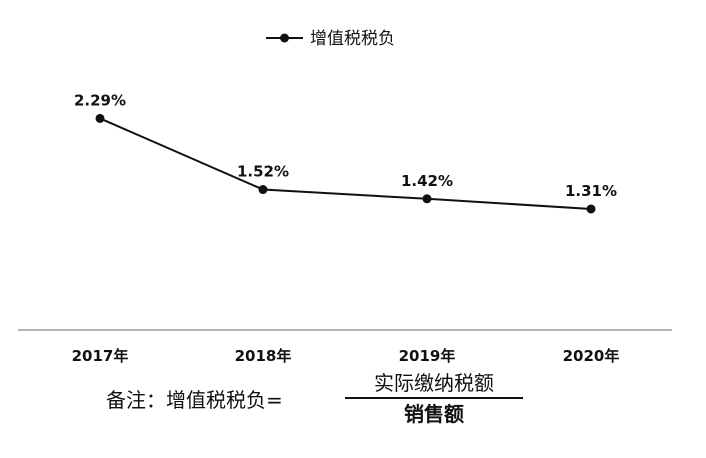 Image resolution: width=706 pixels, height=458 pixels. Describe the element at coordinates (591, 356) in the screenshot. I see `x-tick-label: 2020年` at that location.